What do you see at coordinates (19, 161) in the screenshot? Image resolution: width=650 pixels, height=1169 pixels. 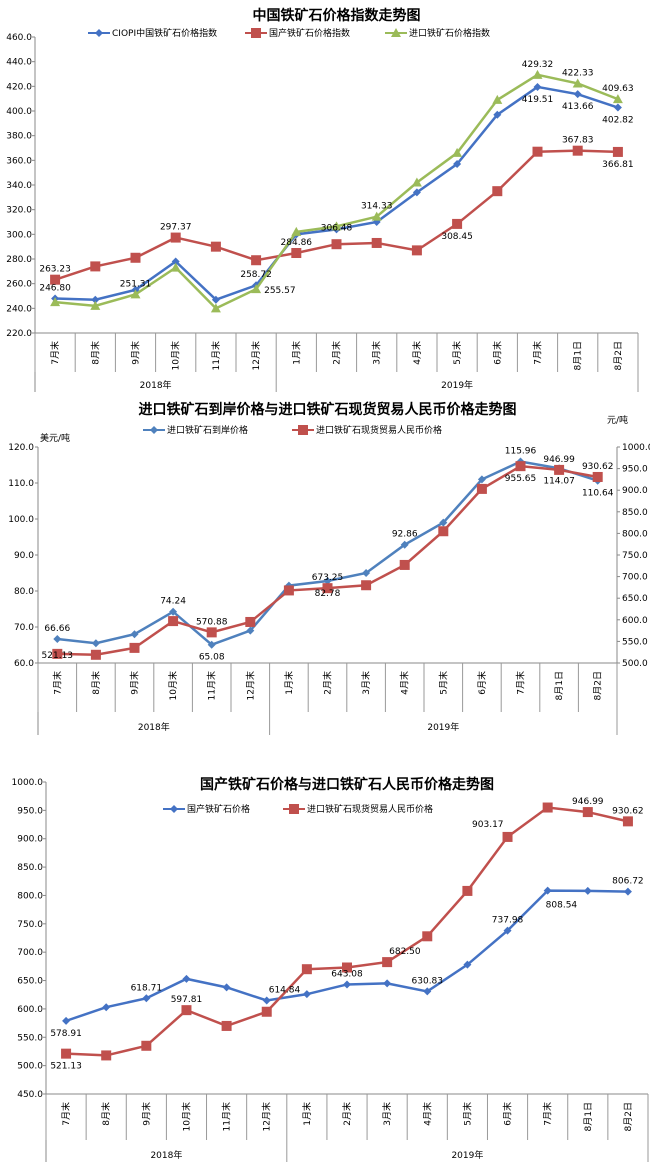 I see `y-tick-label: 360.0` at bounding box center [19, 161].